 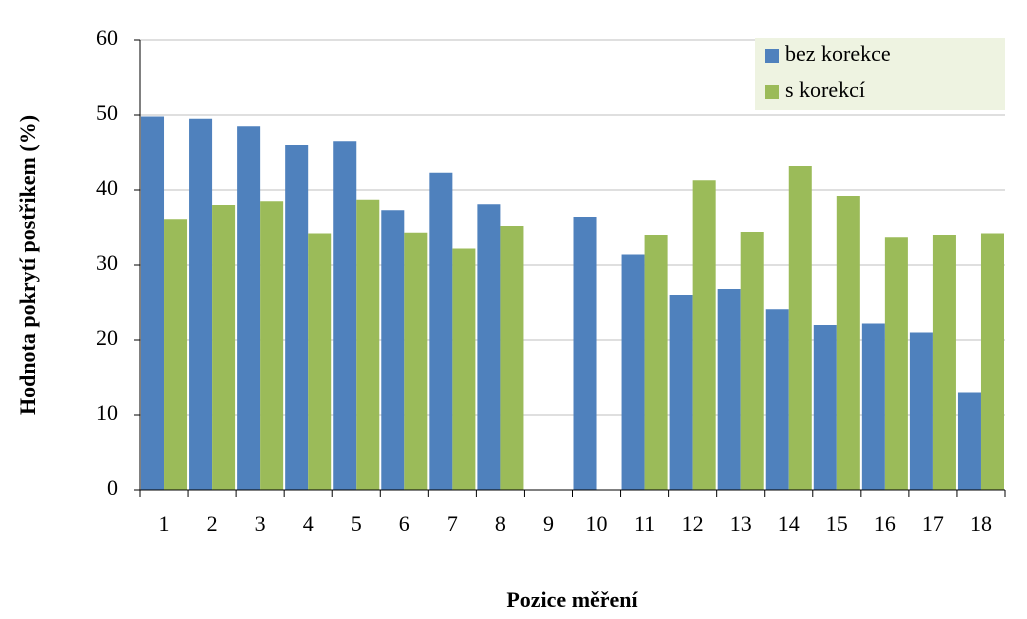 What do you see at coordinates (572, 599) in the screenshot?
I see `x-axis-title: Pozice měření` at bounding box center [572, 599].